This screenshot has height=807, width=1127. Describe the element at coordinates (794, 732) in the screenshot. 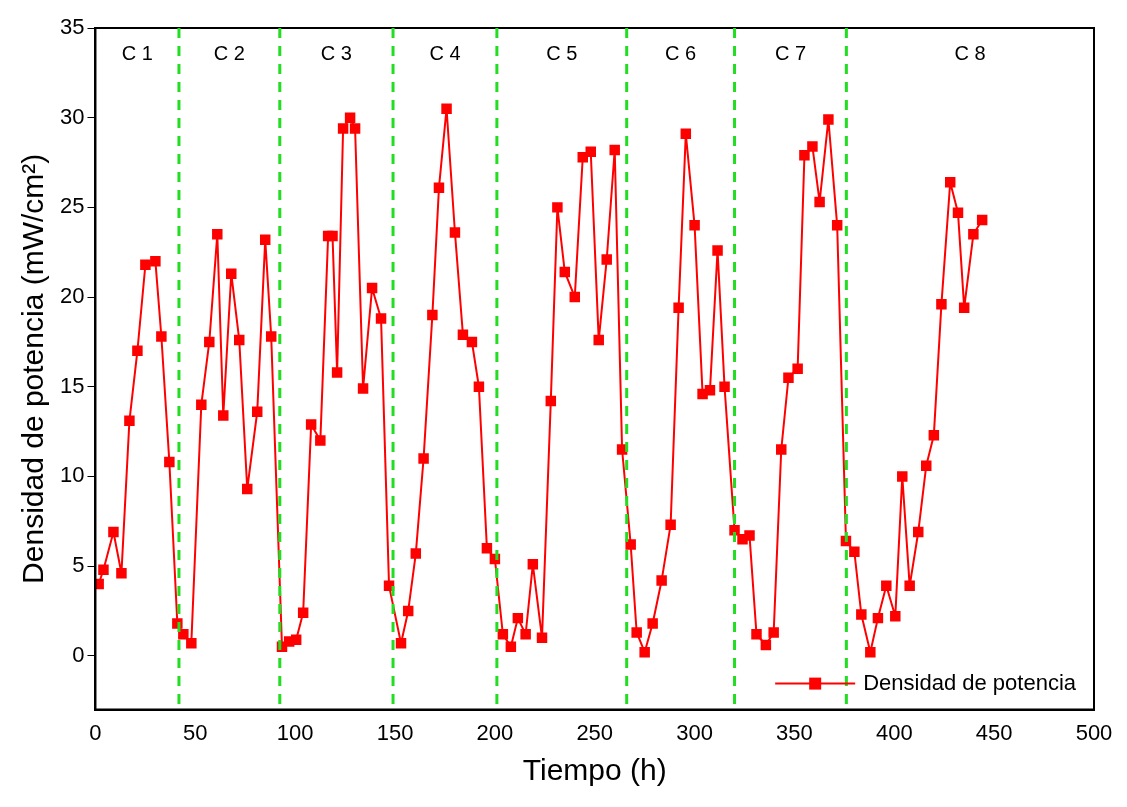

I see `x-tick-label: 350` at that location.